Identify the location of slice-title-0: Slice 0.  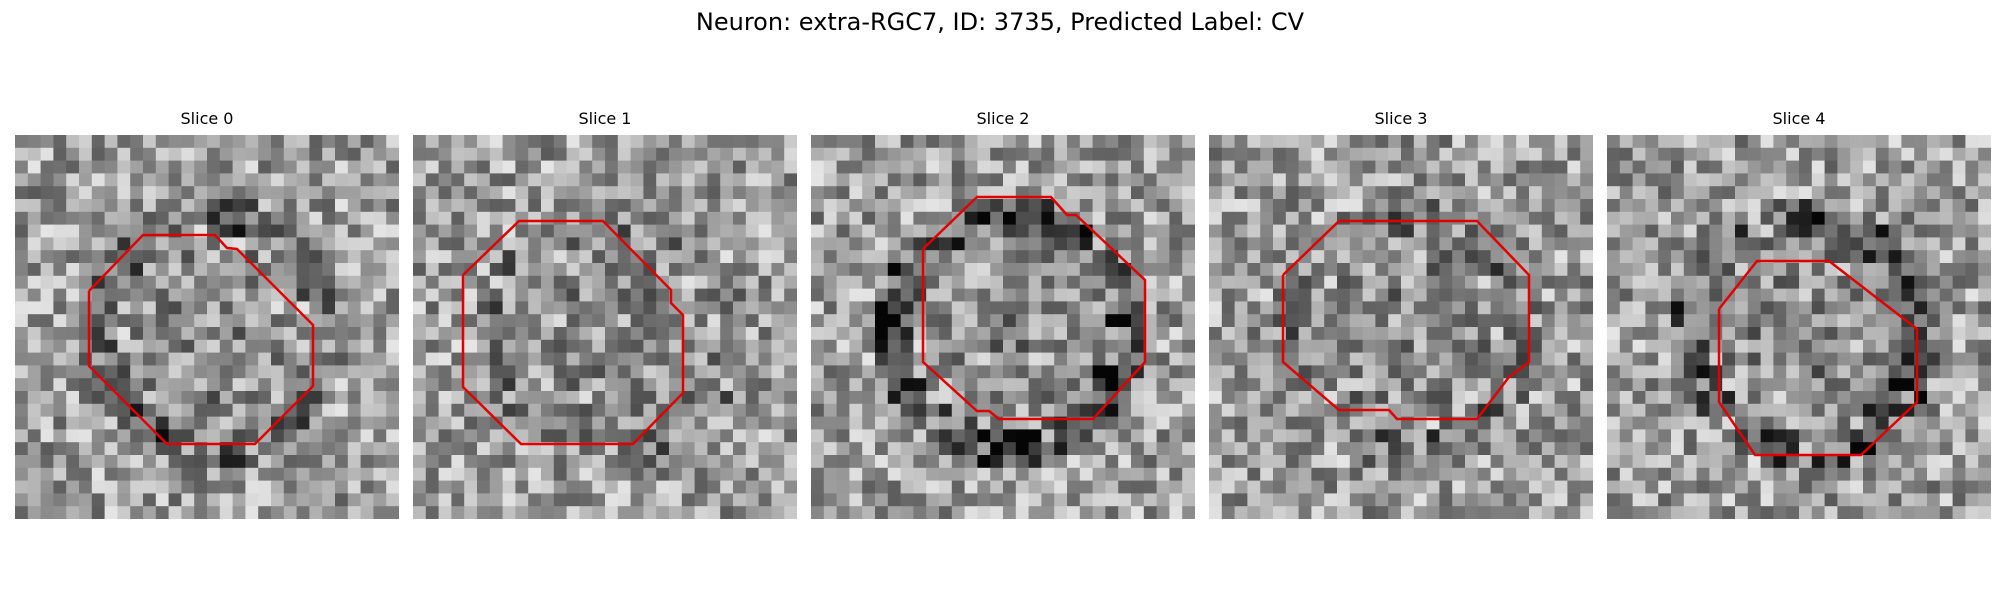
(207, 118).